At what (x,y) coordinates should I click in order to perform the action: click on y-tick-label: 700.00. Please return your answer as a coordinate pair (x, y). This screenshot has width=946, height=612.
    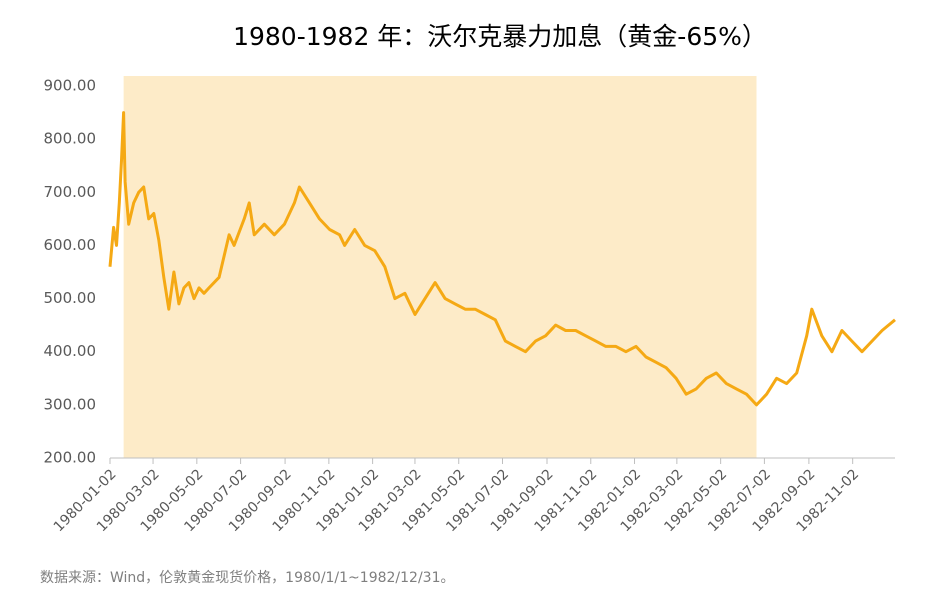
    Looking at the image, I should click on (70, 192).